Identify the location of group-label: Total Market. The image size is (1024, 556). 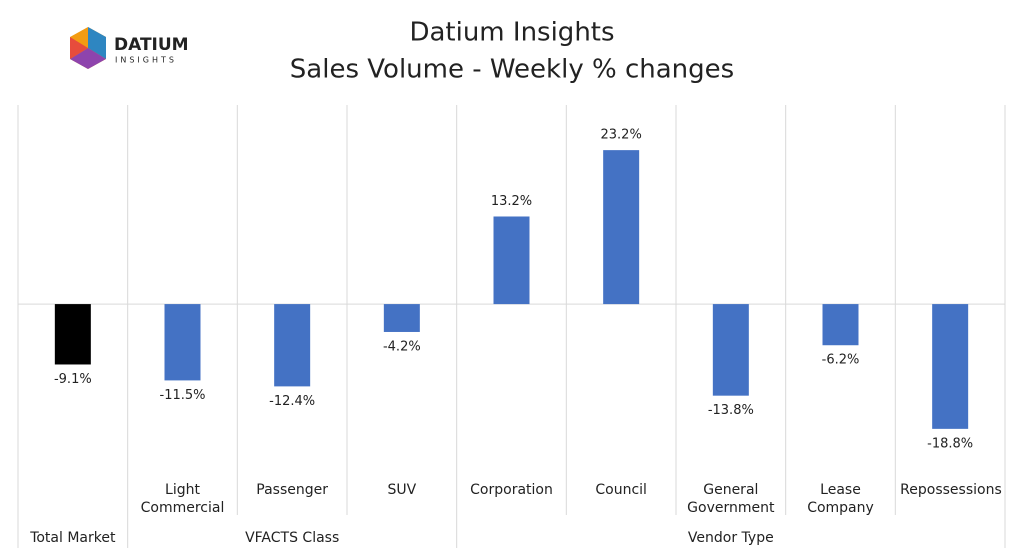
(72, 538).